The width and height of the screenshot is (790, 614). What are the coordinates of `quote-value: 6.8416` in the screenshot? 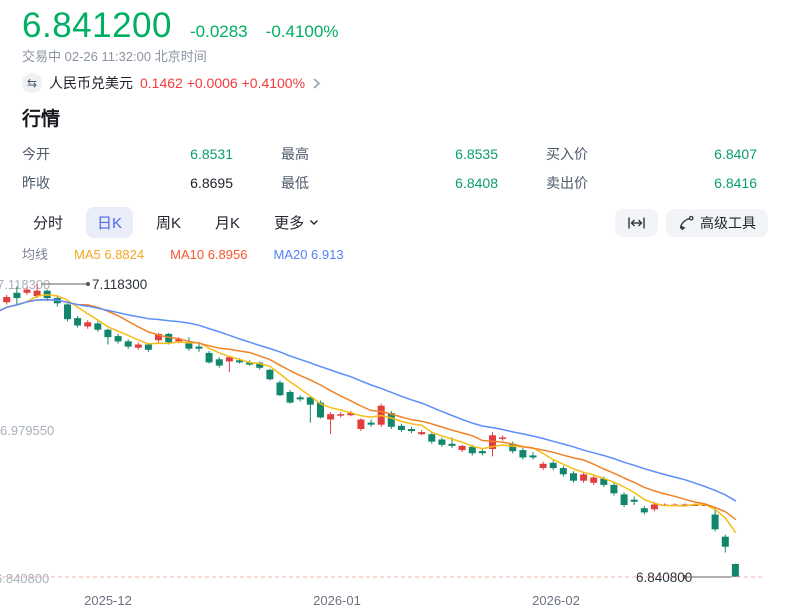 It's located at (735, 183).